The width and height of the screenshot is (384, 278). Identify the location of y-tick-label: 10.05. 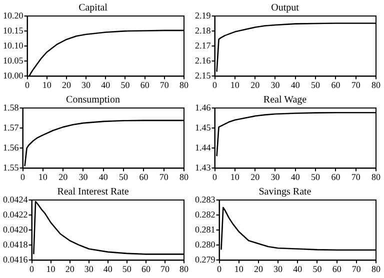
(13, 61).